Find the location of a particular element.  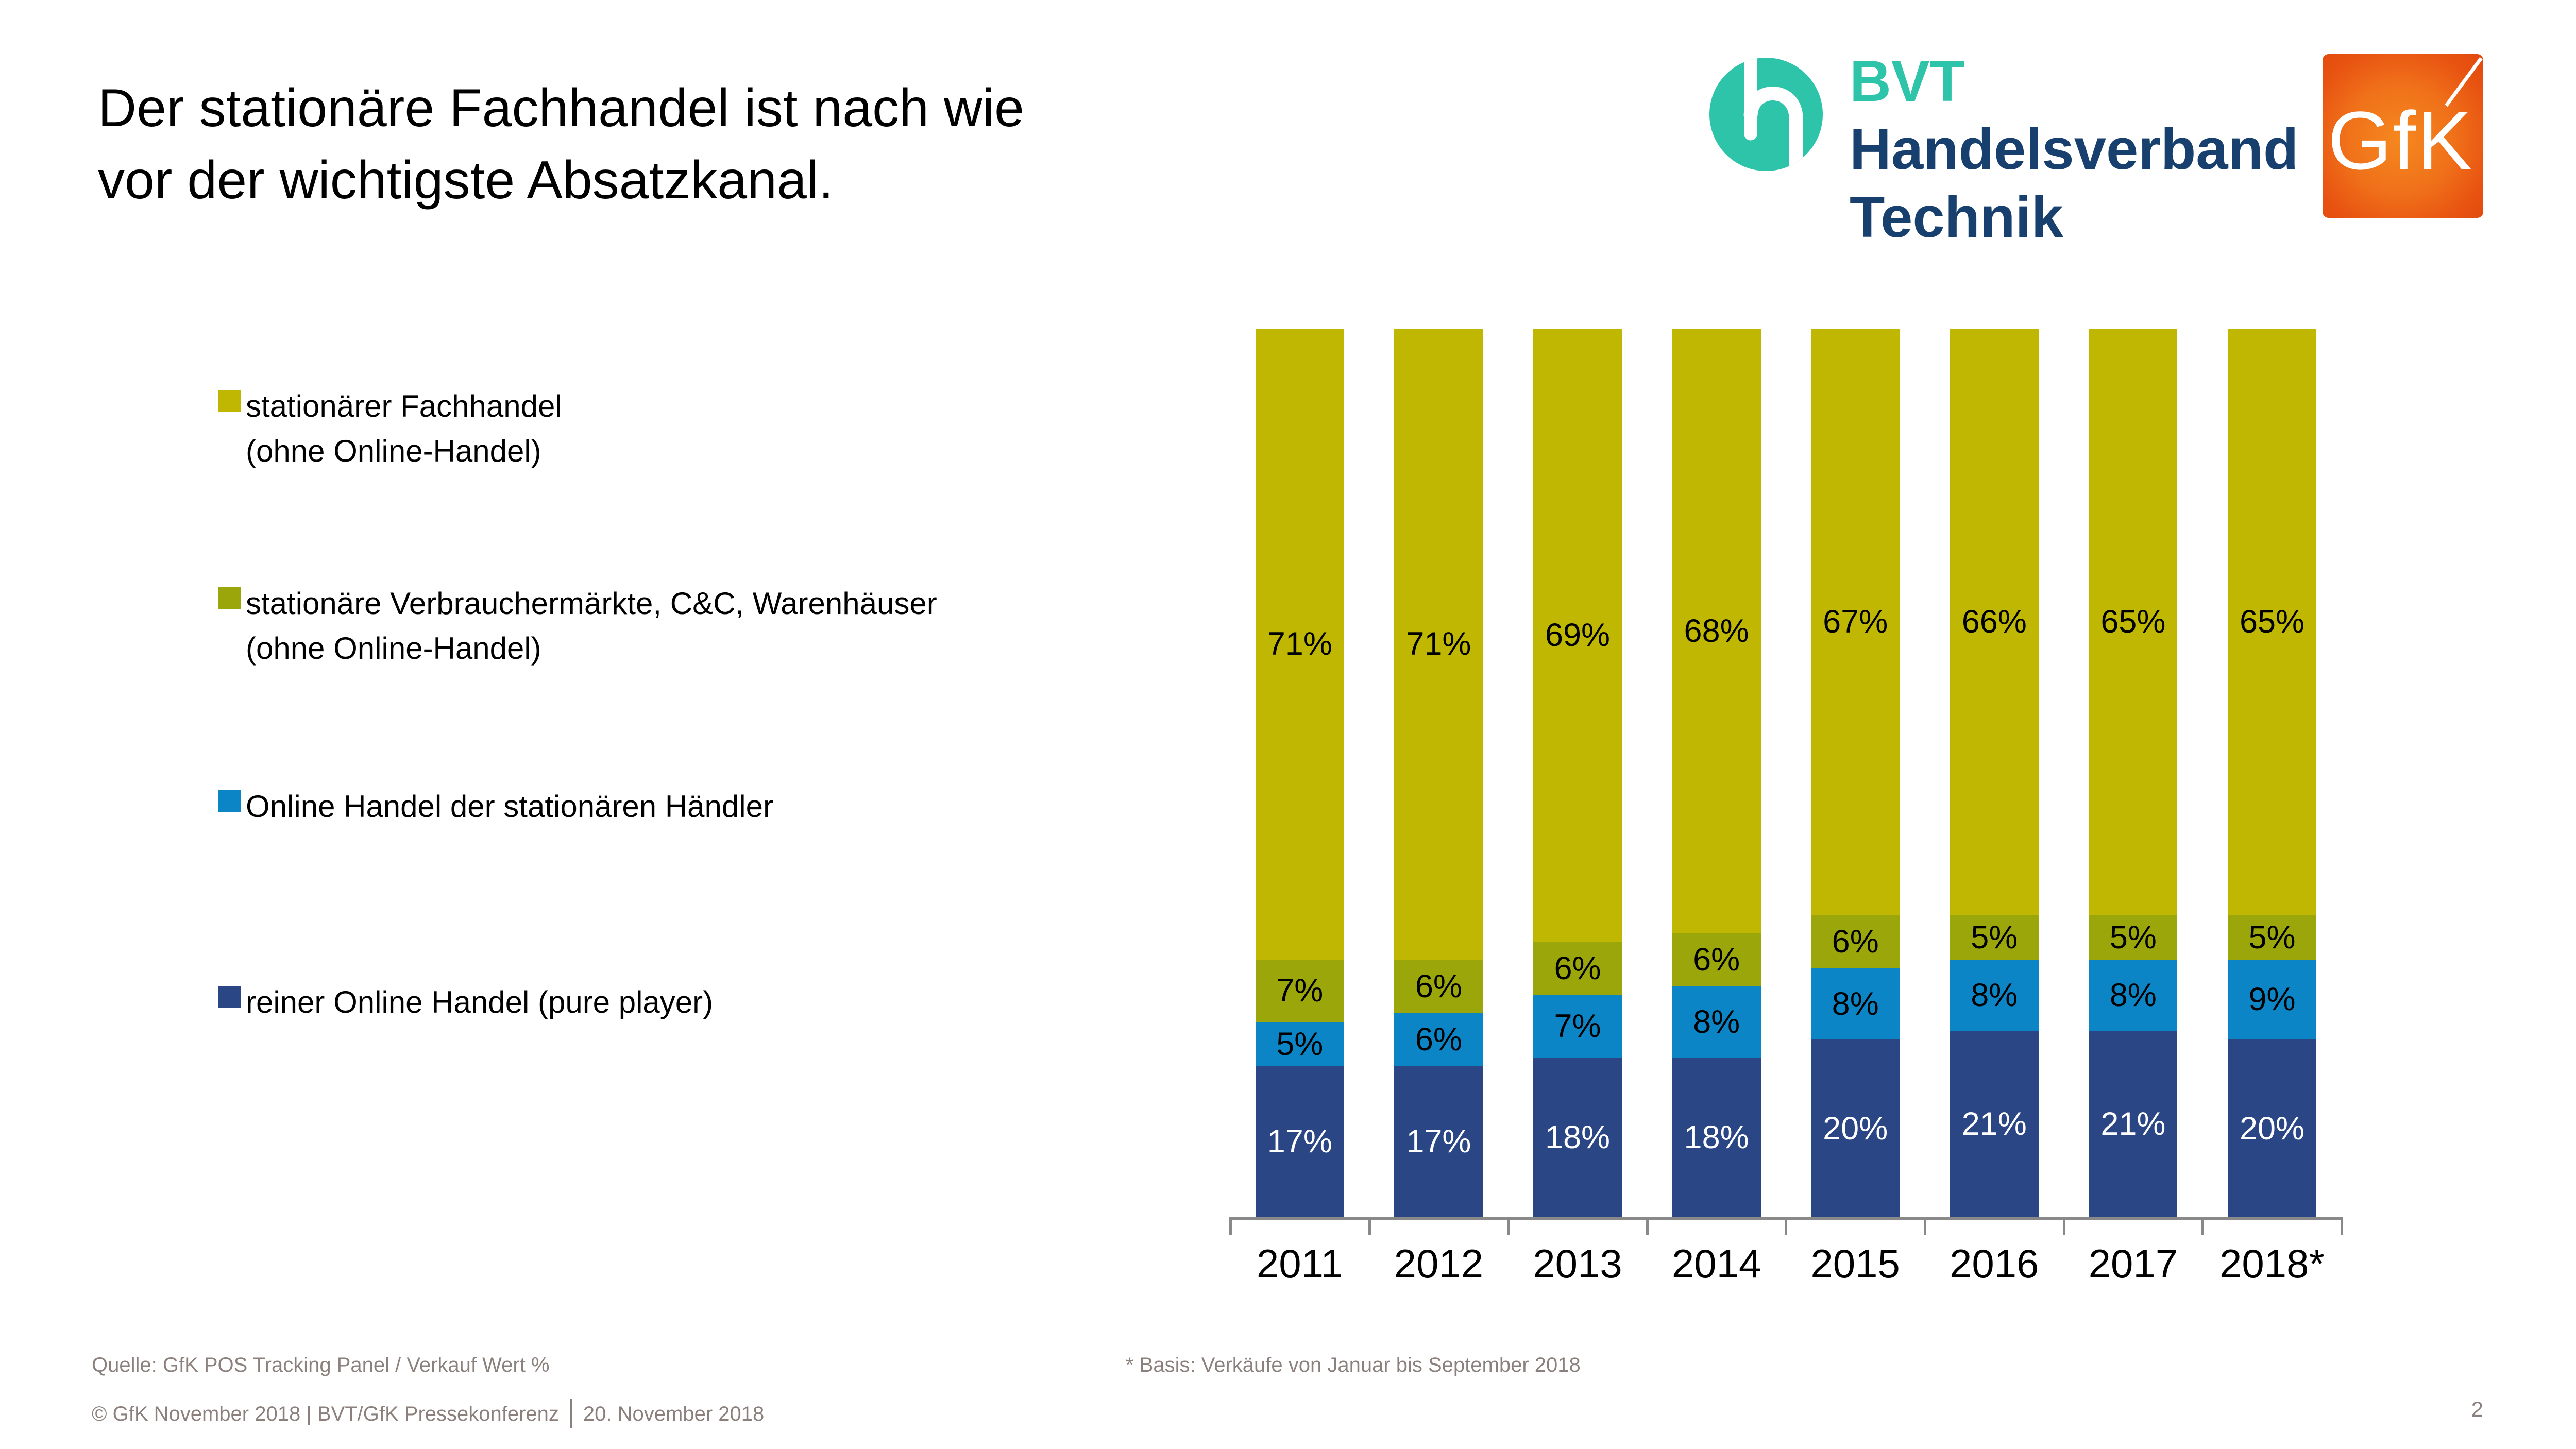

bar-segment: 69% is located at coordinates (1577, 635).